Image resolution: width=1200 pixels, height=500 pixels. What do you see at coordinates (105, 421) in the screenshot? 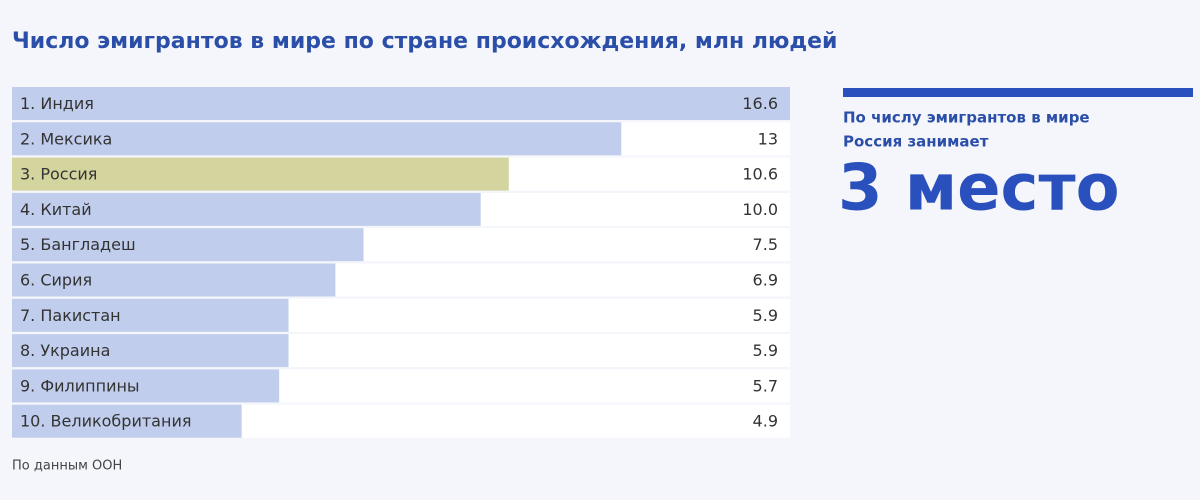
I see `category-label: 10. Великобритания` at bounding box center [105, 421].